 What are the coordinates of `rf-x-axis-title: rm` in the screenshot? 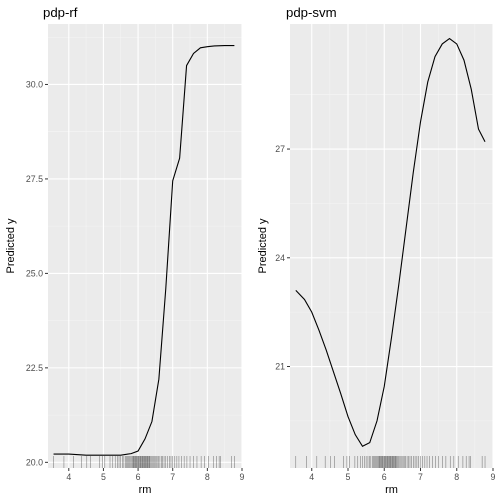 It's located at (145, 490).